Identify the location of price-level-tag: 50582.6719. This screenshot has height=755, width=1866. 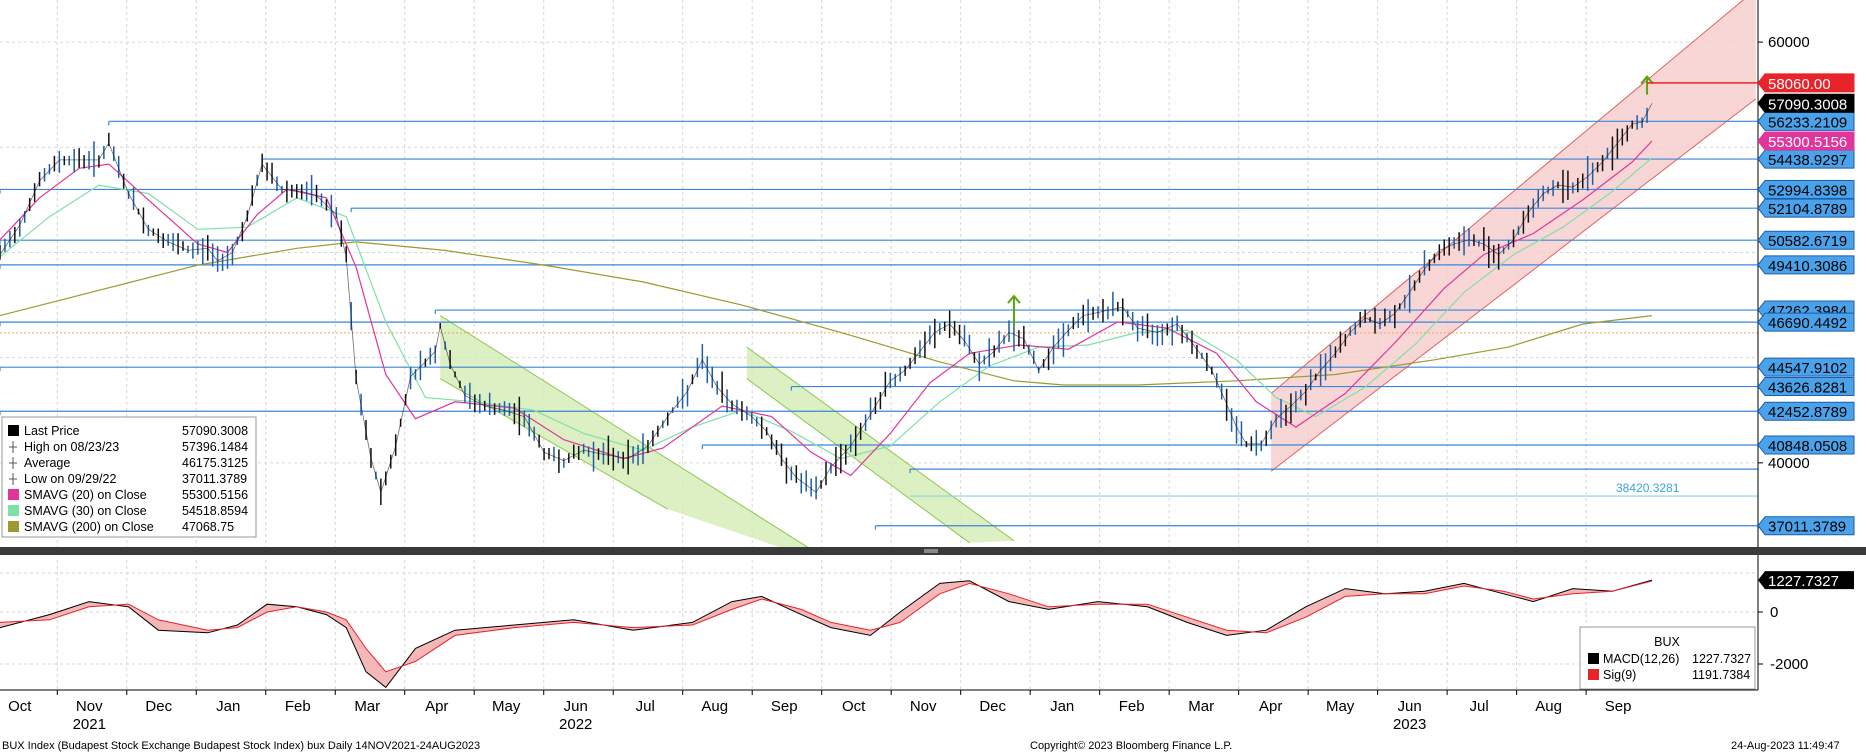
(1806, 240).